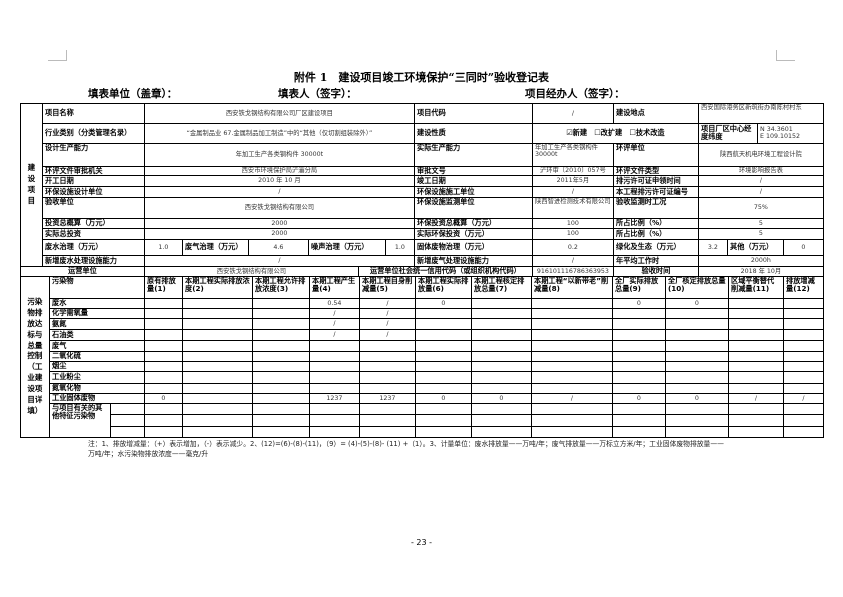 Image resolution: width=843 pixels, height=597 pixels. What do you see at coordinates (317, 94) in the screenshot?
I see `filler-label: 填表人（签字）：` at bounding box center [317, 94].